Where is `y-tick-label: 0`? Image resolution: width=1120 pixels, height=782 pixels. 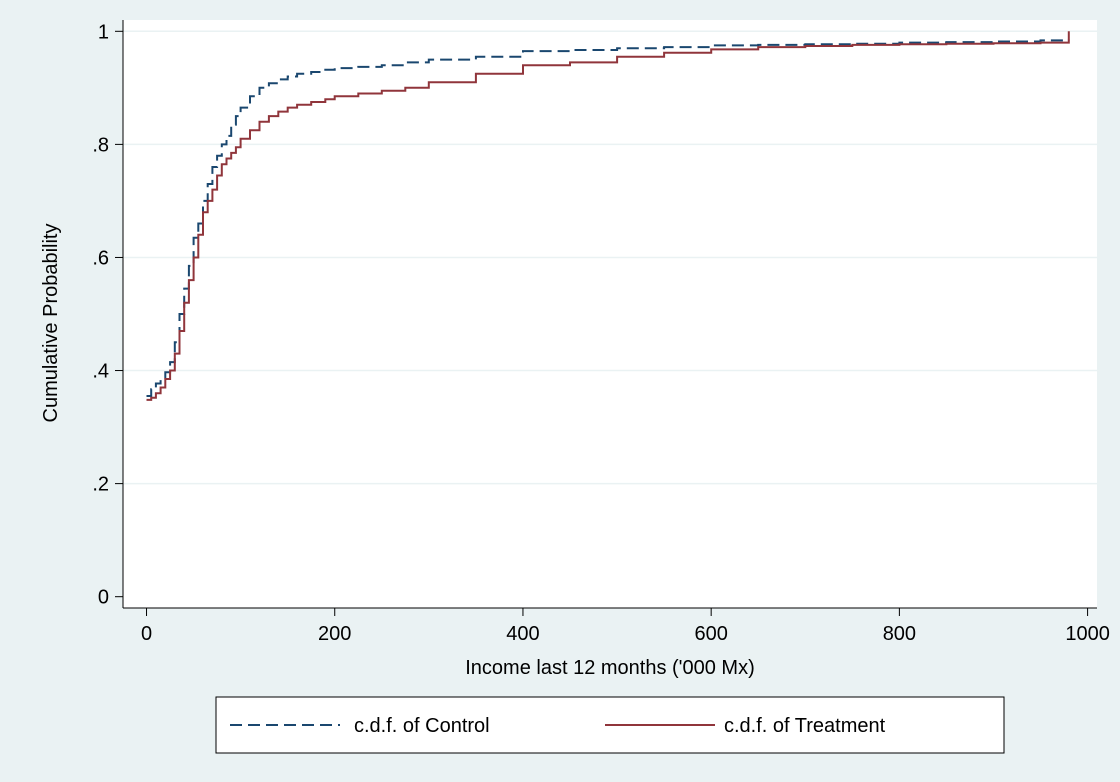 y-tick-label: 0 is located at coordinates (103, 598).